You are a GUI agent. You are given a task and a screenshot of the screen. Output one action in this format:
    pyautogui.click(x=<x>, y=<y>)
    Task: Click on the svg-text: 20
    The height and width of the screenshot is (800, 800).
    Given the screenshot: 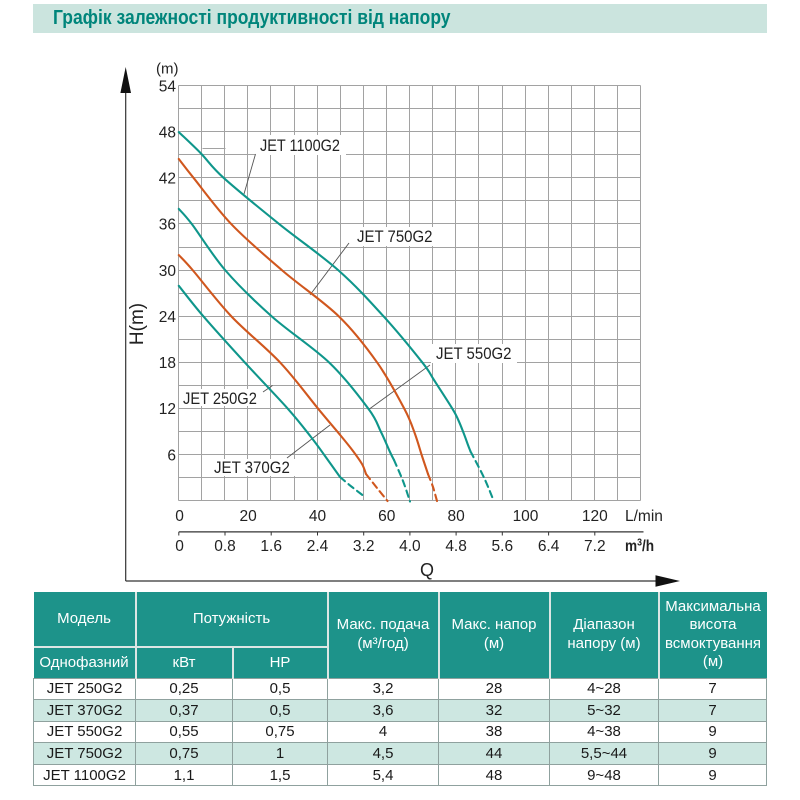 What is the action you would take?
    pyautogui.click(x=248, y=516)
    